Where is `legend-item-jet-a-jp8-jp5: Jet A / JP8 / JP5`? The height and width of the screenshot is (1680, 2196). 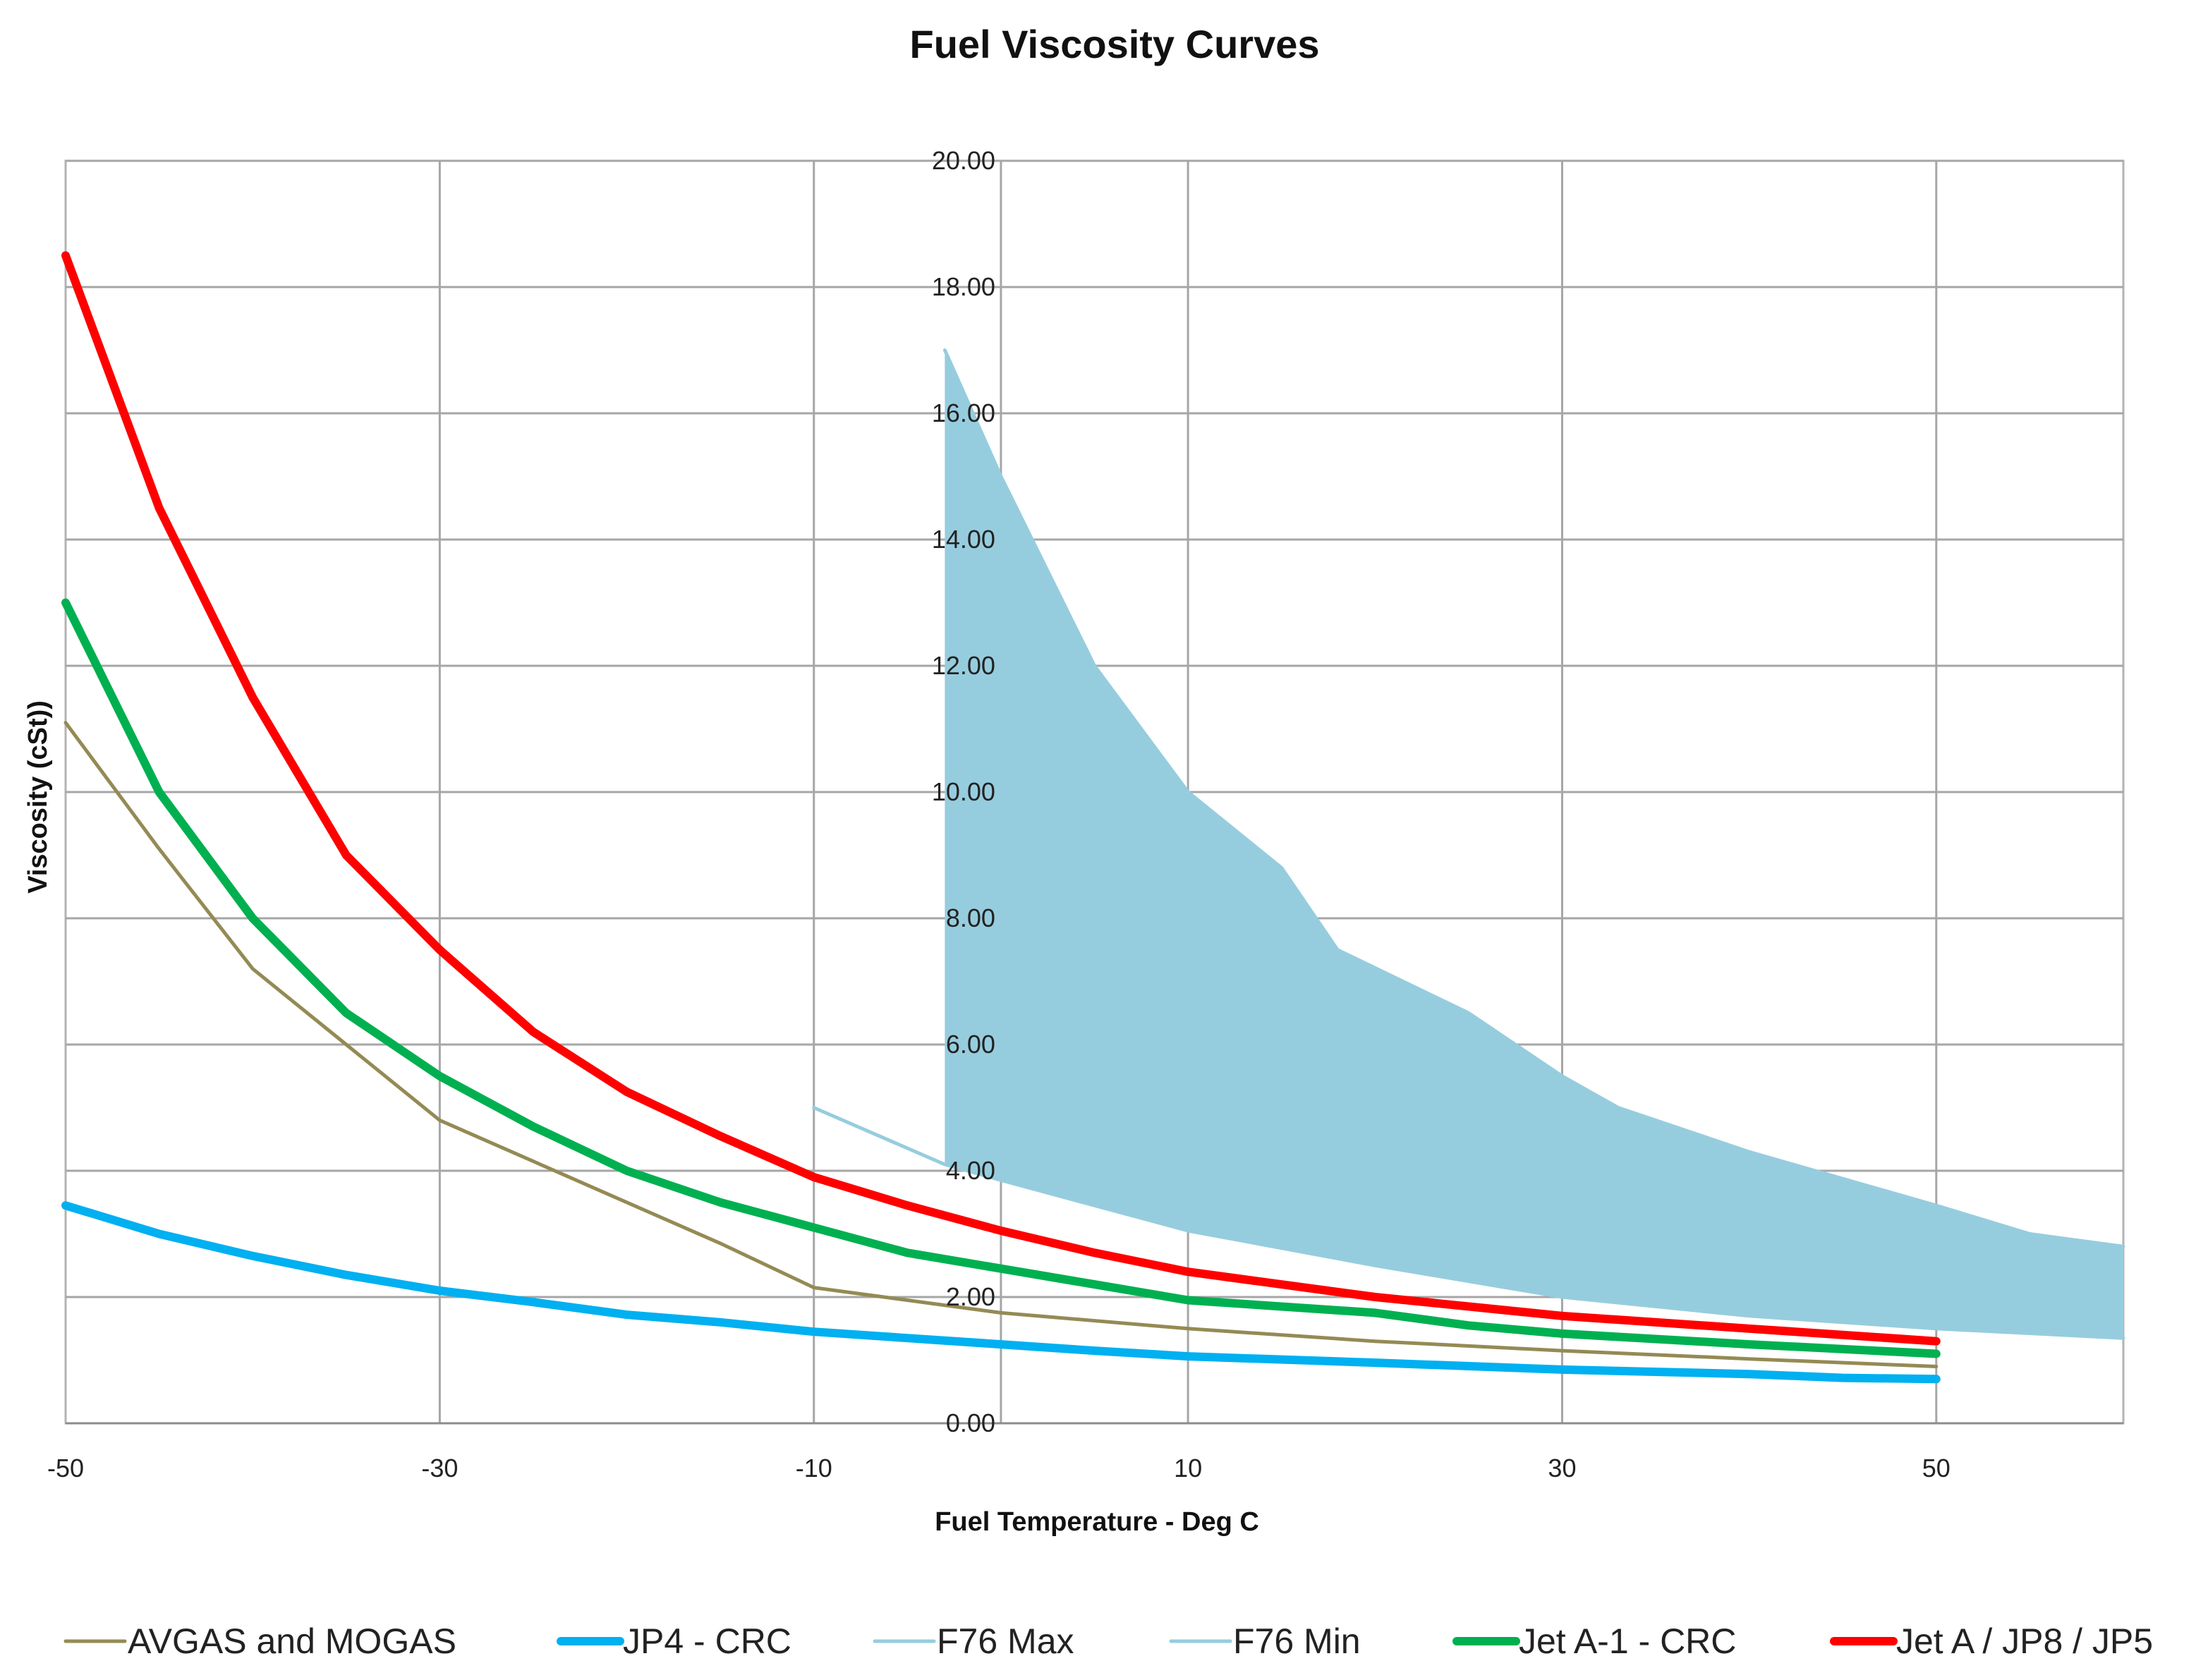 legend-item-jet-a-jp8-jp5: Jet A / JP8 / JP5 is located at coordinates (1991, 1641).